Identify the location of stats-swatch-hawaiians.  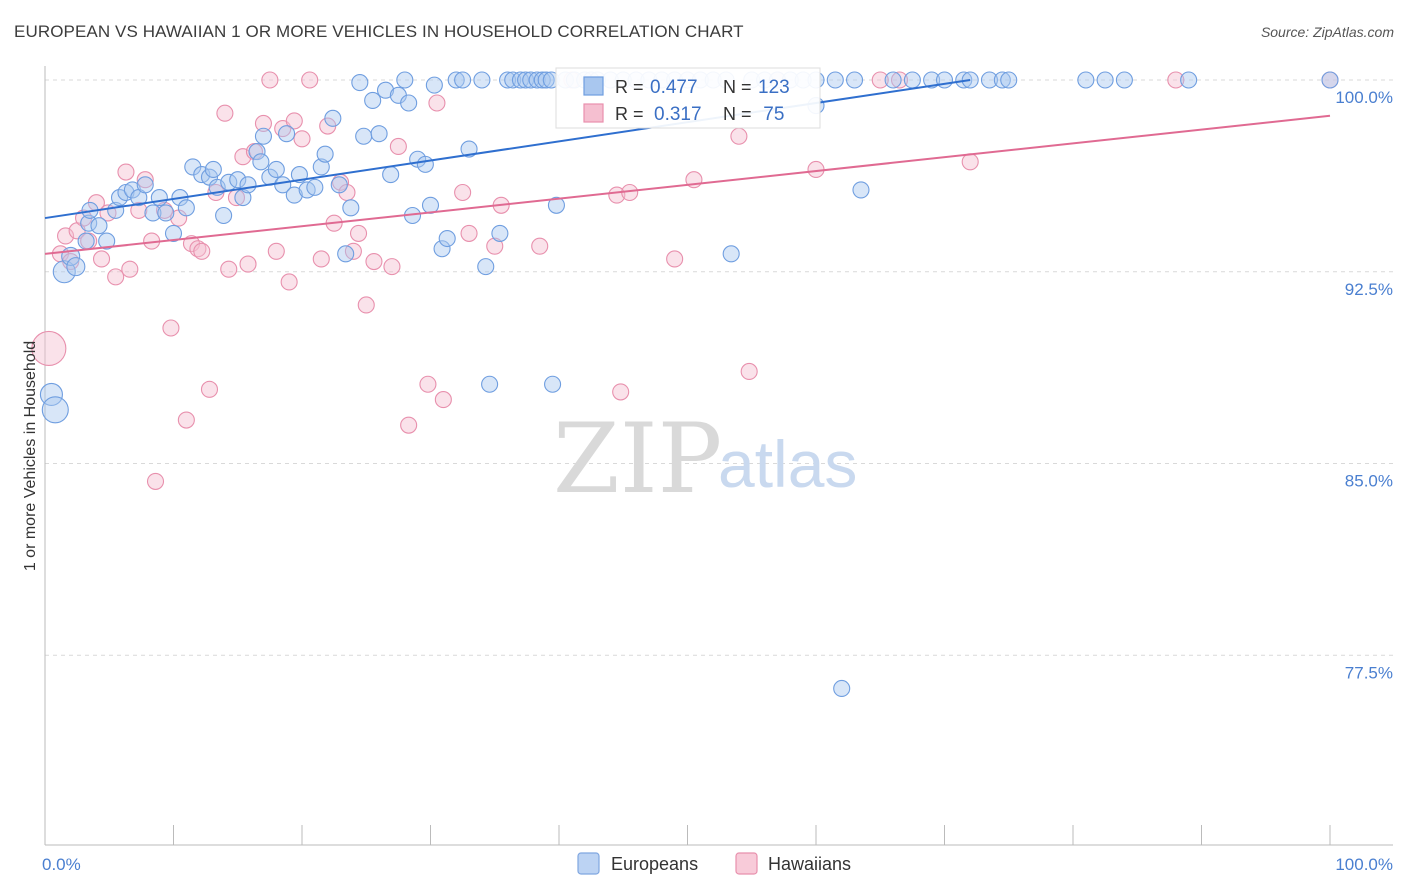
(593, 113).